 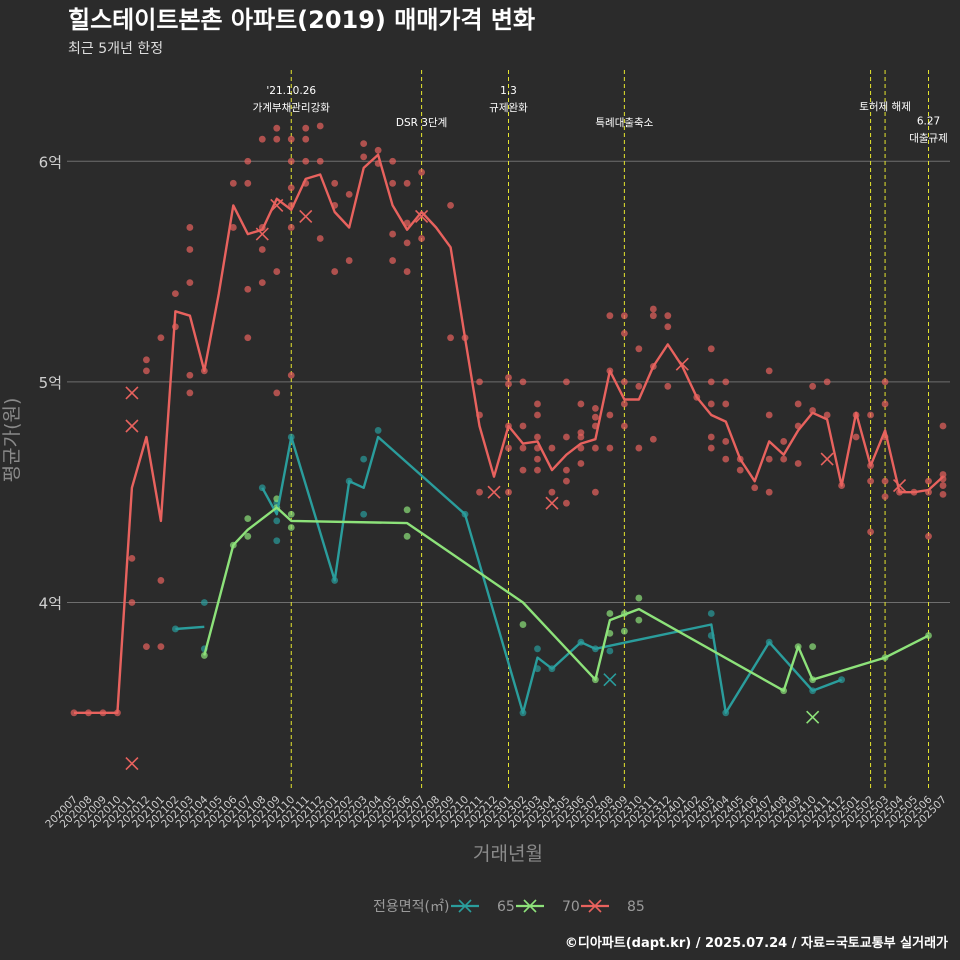 I want to click on legend: 전용면적(㎡) 65 70 85, so click(x=509, y=907).